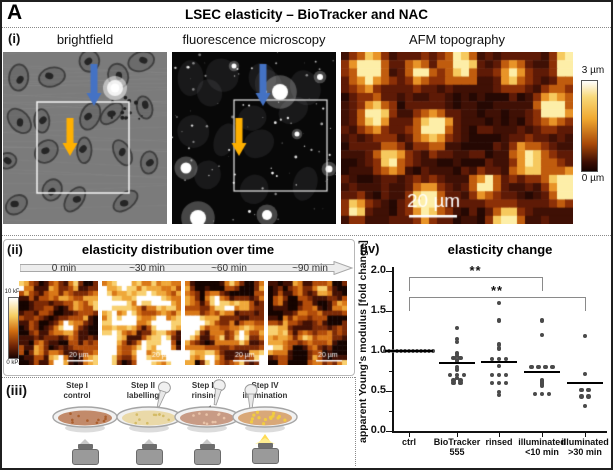 The height and width of the screenshot is (470, 613). I want to click on step-2-caption: Step II labelling, so click(143, 390).